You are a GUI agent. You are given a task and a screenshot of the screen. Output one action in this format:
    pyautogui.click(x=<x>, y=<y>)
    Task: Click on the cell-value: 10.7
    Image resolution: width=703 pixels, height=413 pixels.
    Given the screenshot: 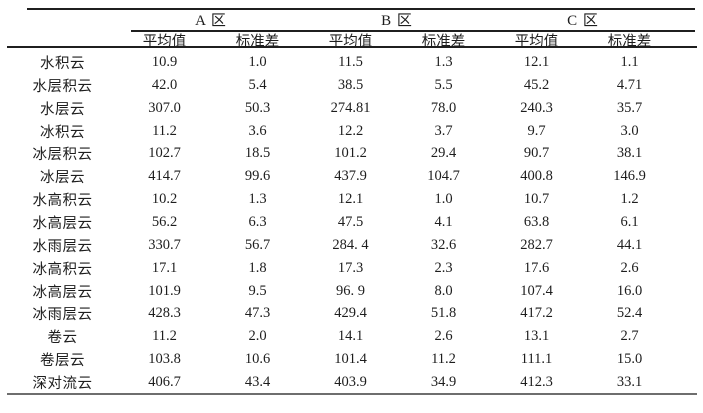 What is the action you would take?
    pyautogui.click(x=536, y=199)
    